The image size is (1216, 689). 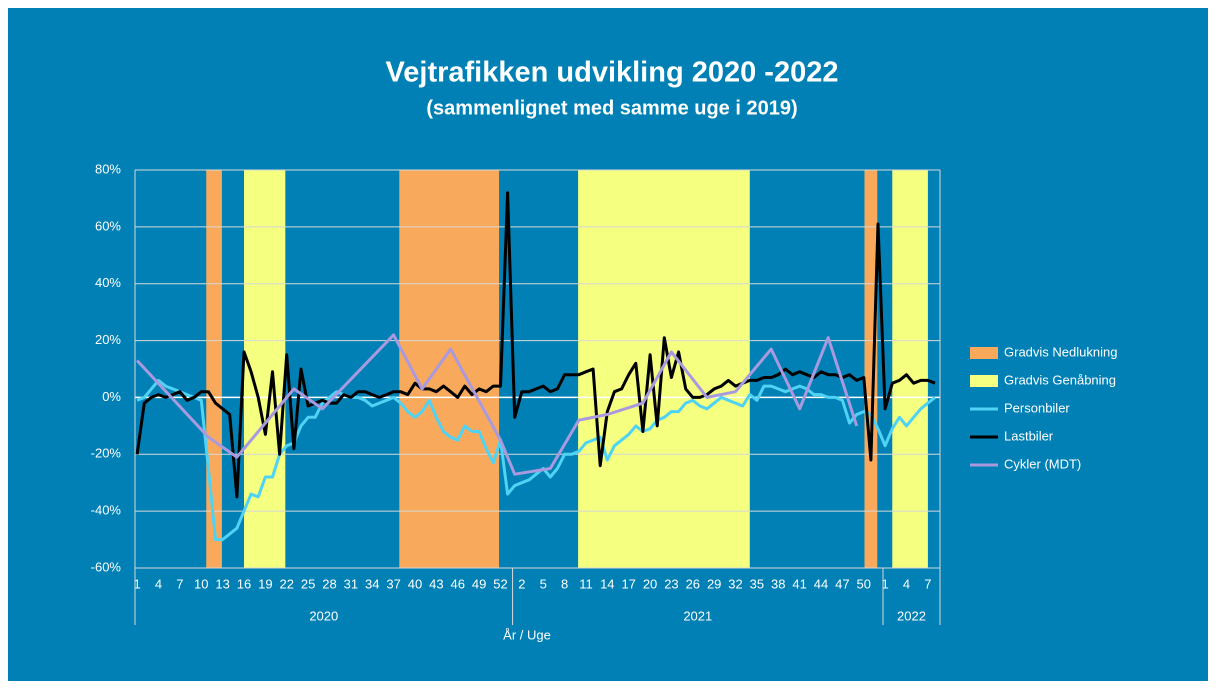 What do you see at coordinates (607, 583) in the screenshot?
I see `x-tick-label: 14` at bounding box center [607, 583].